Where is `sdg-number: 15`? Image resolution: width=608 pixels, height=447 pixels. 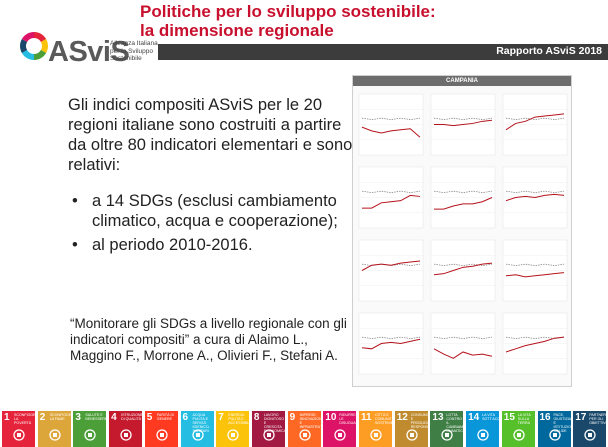 sdg-number: 15 is located at coordinates (509, 417).